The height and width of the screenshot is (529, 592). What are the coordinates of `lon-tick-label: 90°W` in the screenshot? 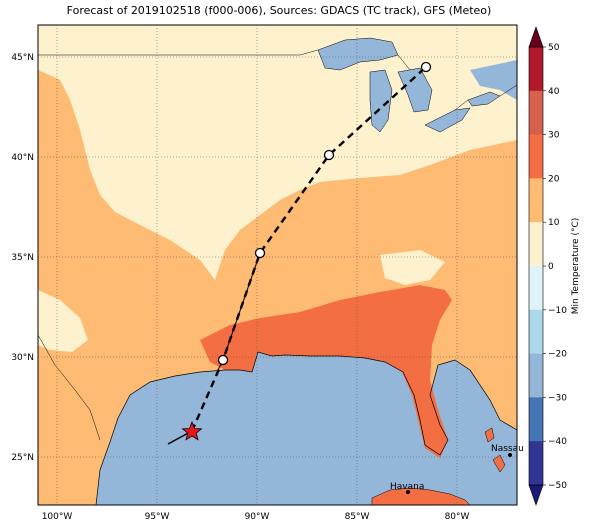 It's located at (257, 517).